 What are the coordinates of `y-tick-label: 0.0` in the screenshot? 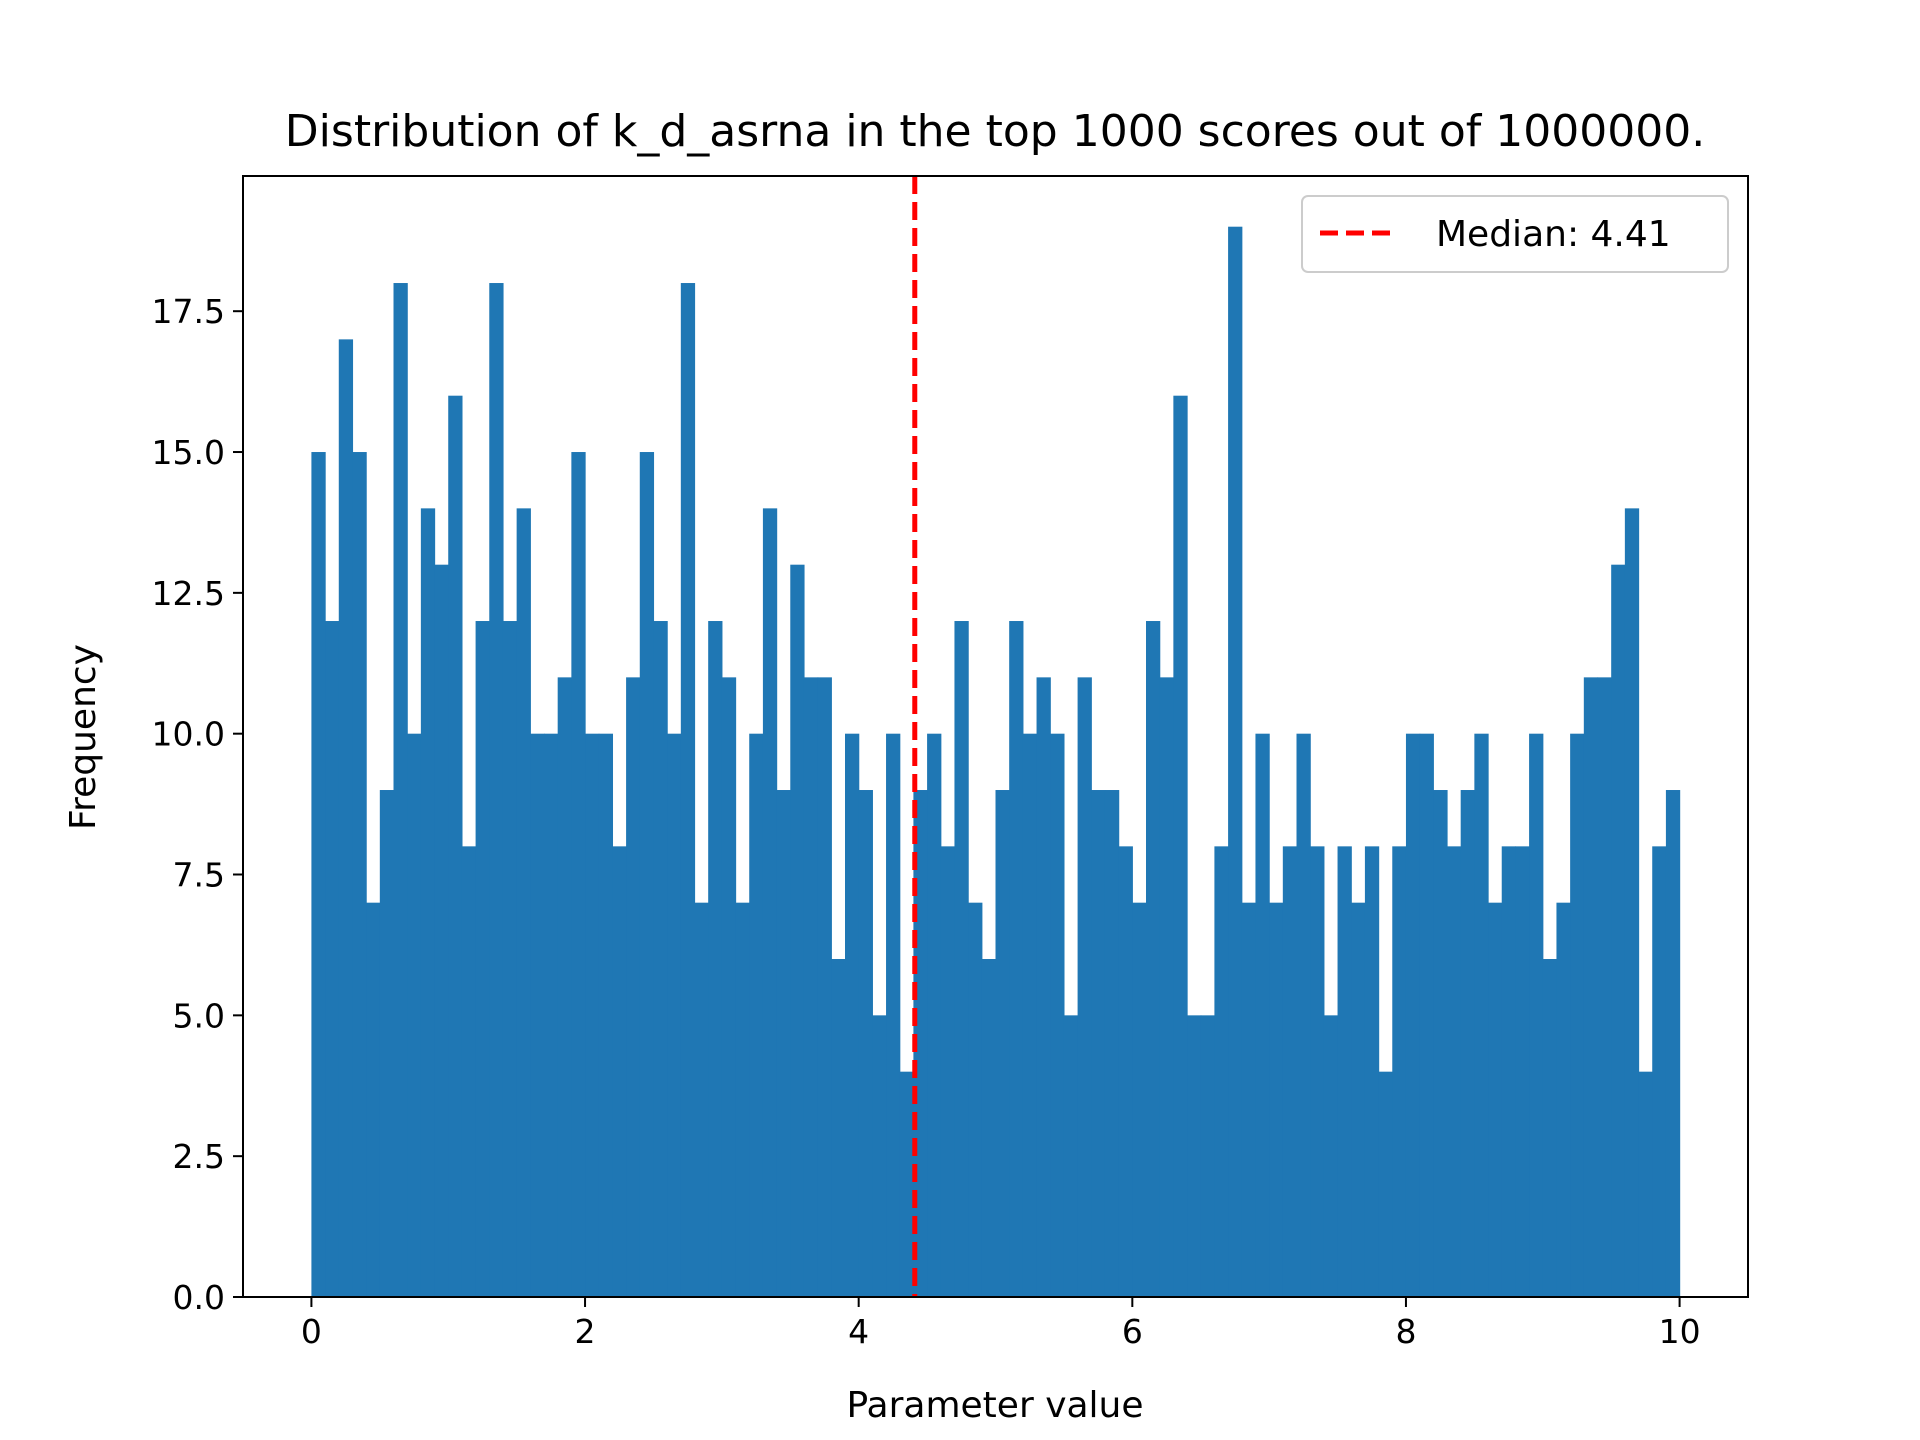 It's located at (199, 1297).